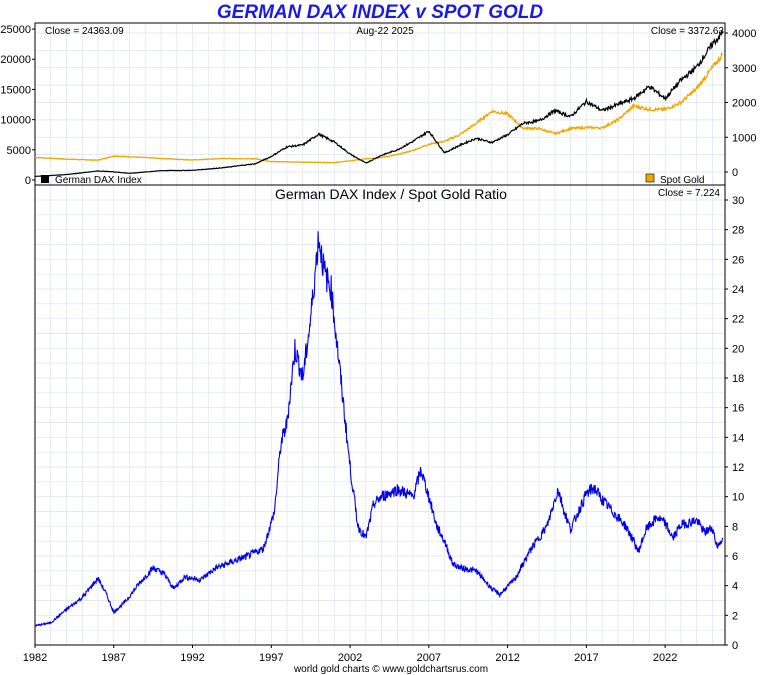 Image resolution: width=760 pixels, height=675 pixels. What do you see at coordinates (738, 320) in the screenshot?
I see `ratio-axis-tick-label: 22` at bounding box center [738, 320].